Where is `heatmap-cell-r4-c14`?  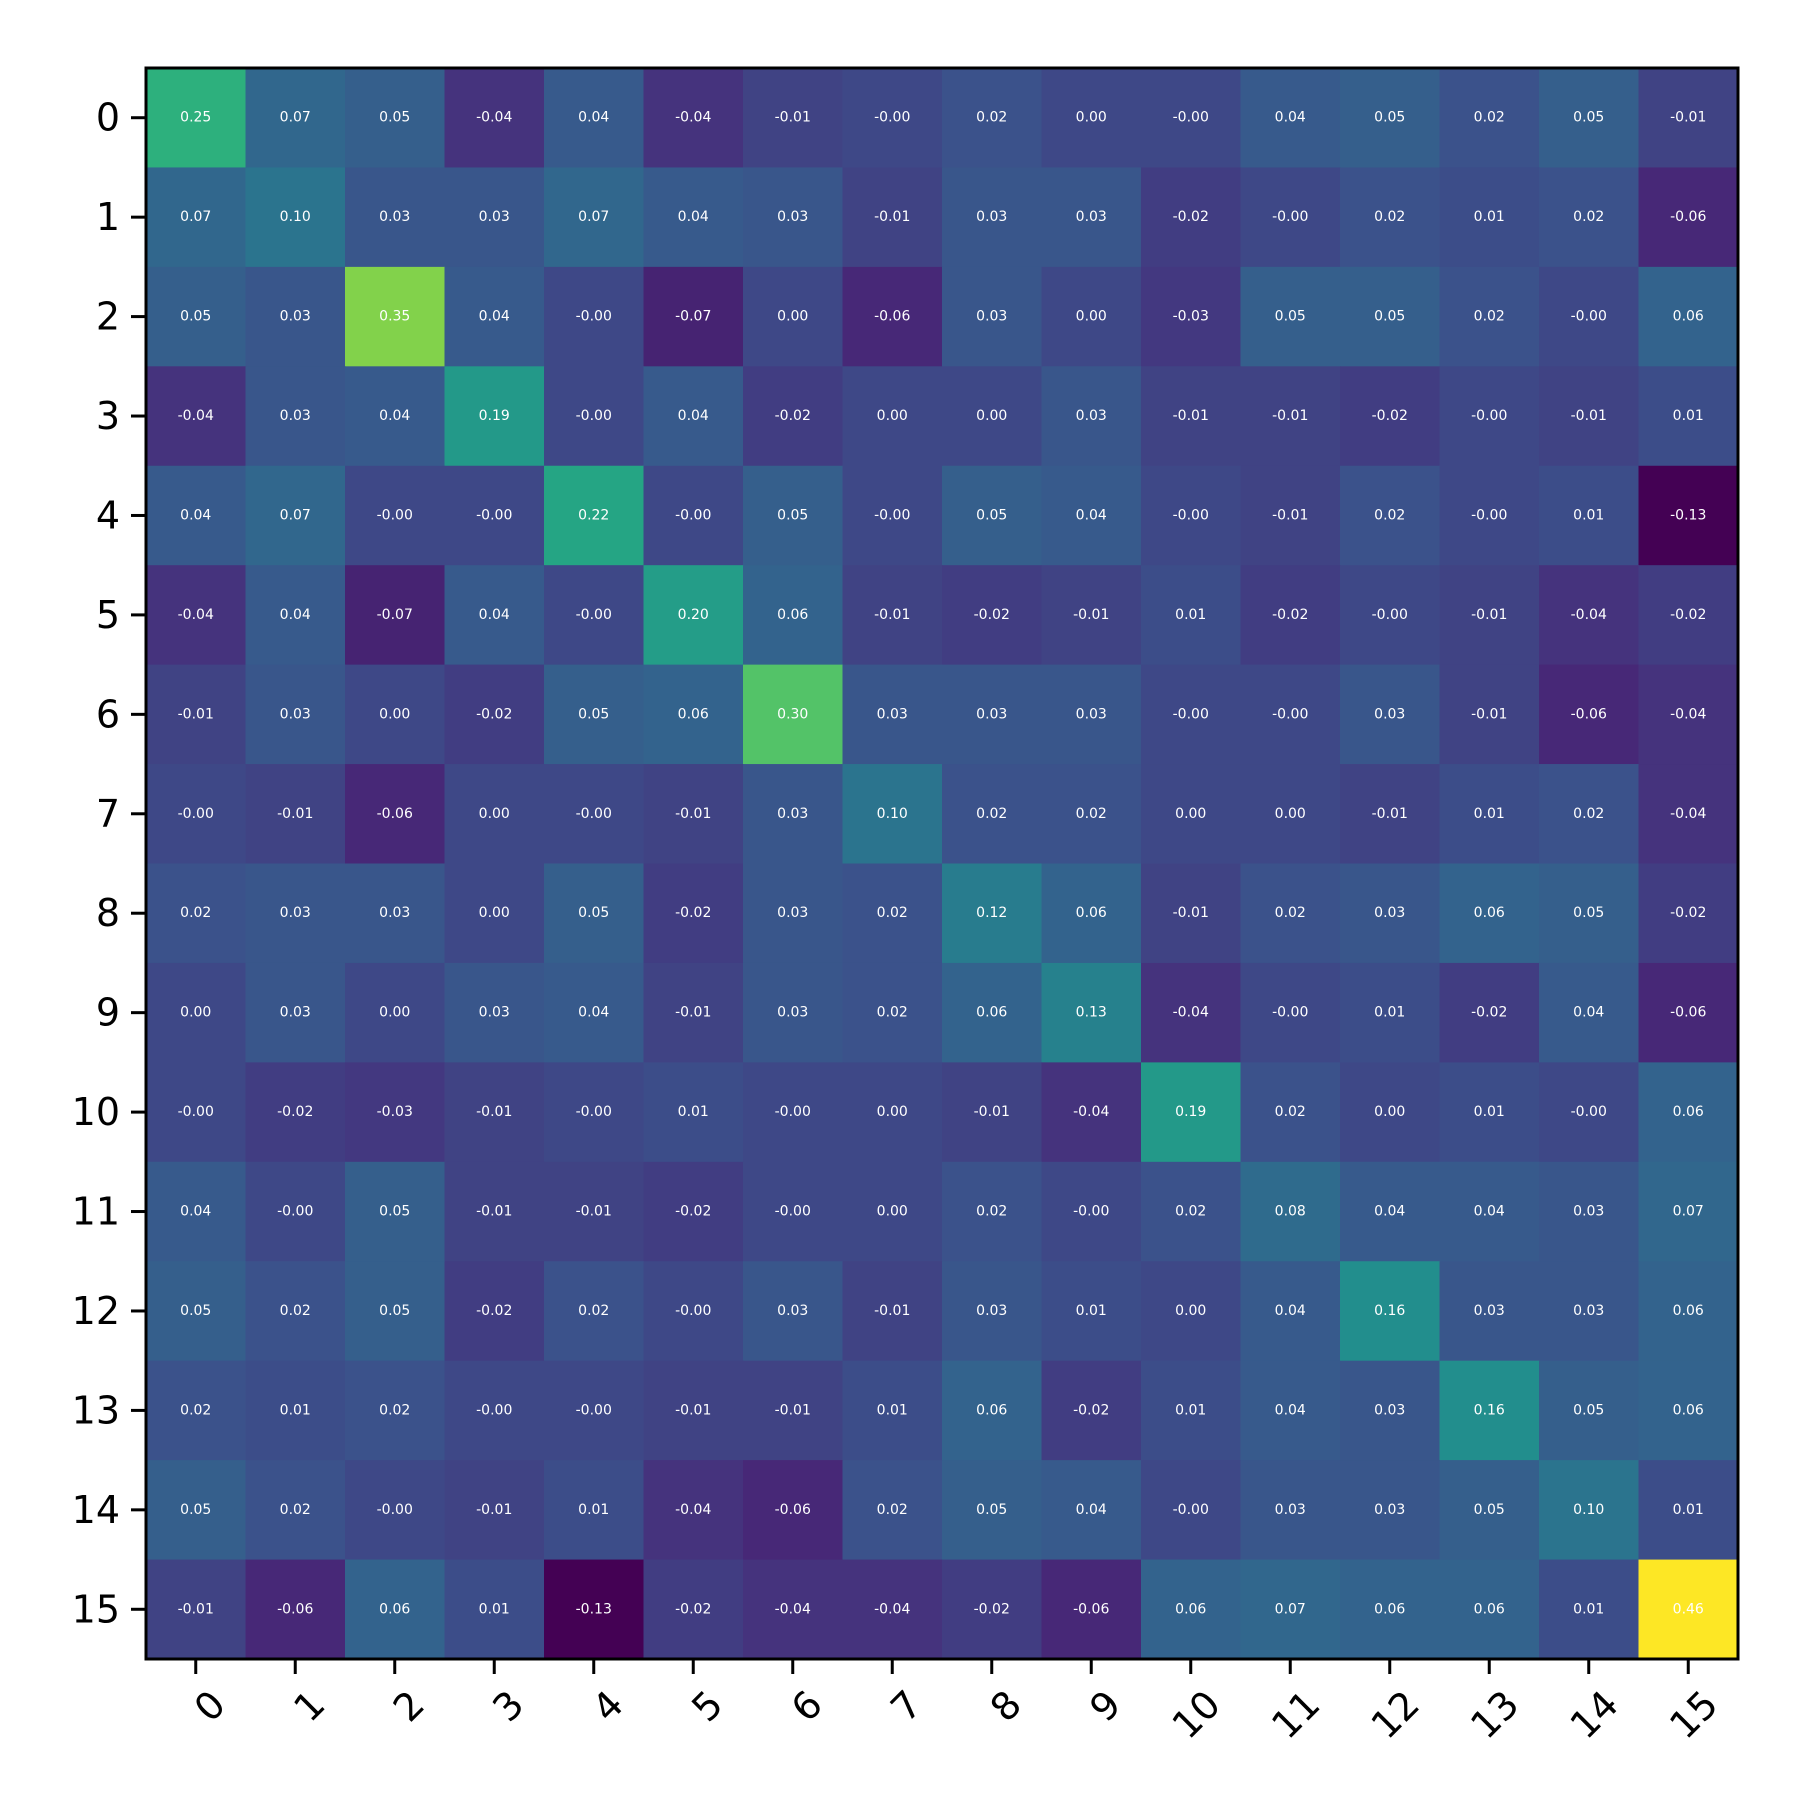
heatmap-cell-r4-c14 is located at coordinates (1589, 515).